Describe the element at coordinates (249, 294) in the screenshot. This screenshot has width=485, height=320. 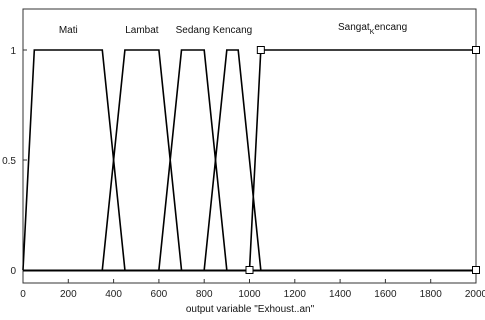
I see `x-tick-label: 1000` at that location.